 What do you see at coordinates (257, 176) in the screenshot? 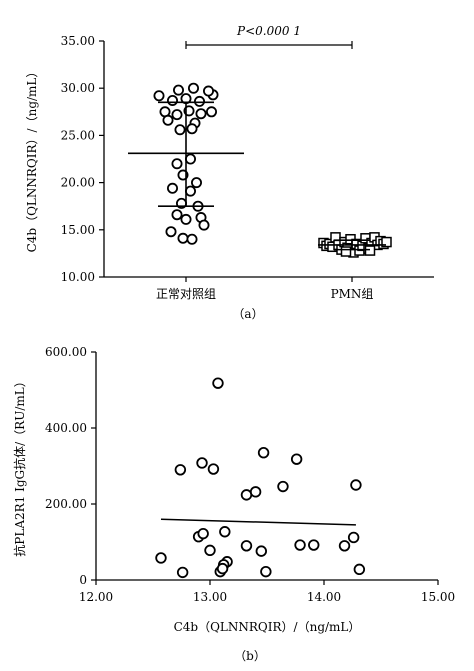
I see `panel-a-mean-sd-bars` at bounding box center [257, 176].